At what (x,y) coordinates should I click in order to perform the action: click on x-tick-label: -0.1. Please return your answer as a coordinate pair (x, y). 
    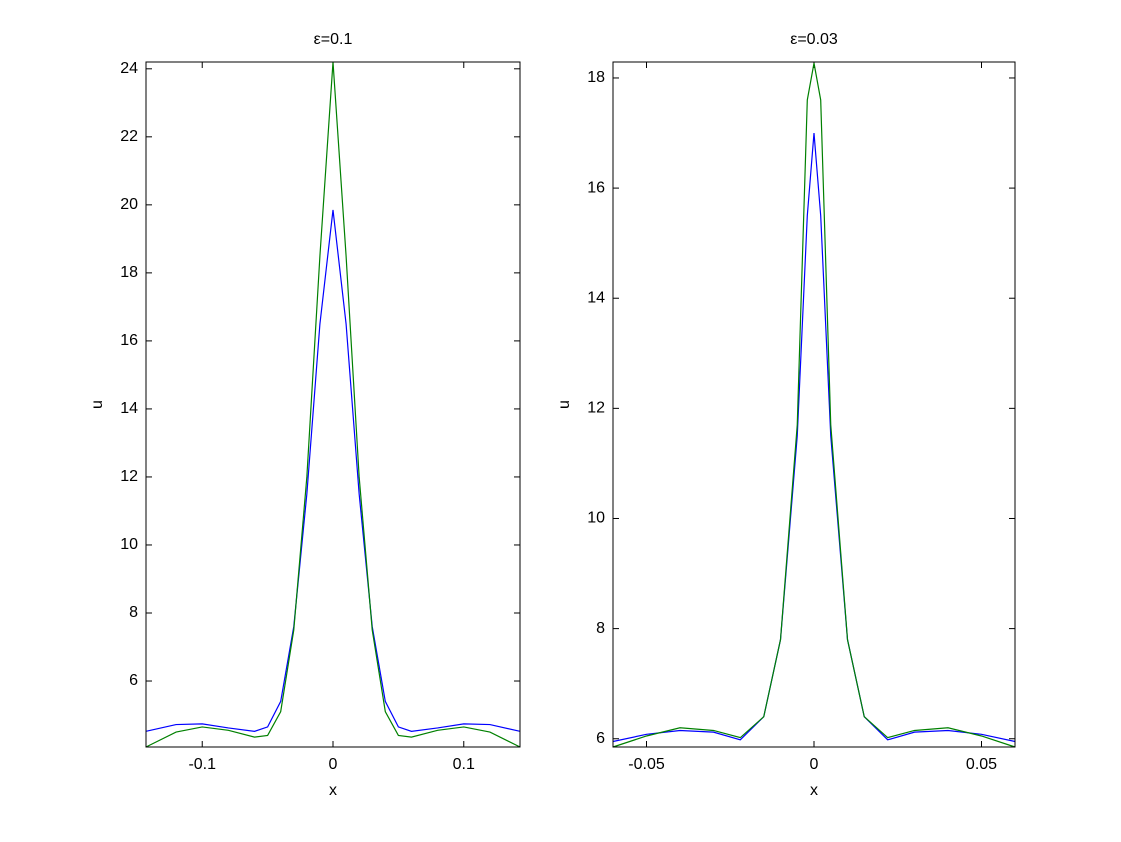
    Looking at the image, I should click on (202, 764).